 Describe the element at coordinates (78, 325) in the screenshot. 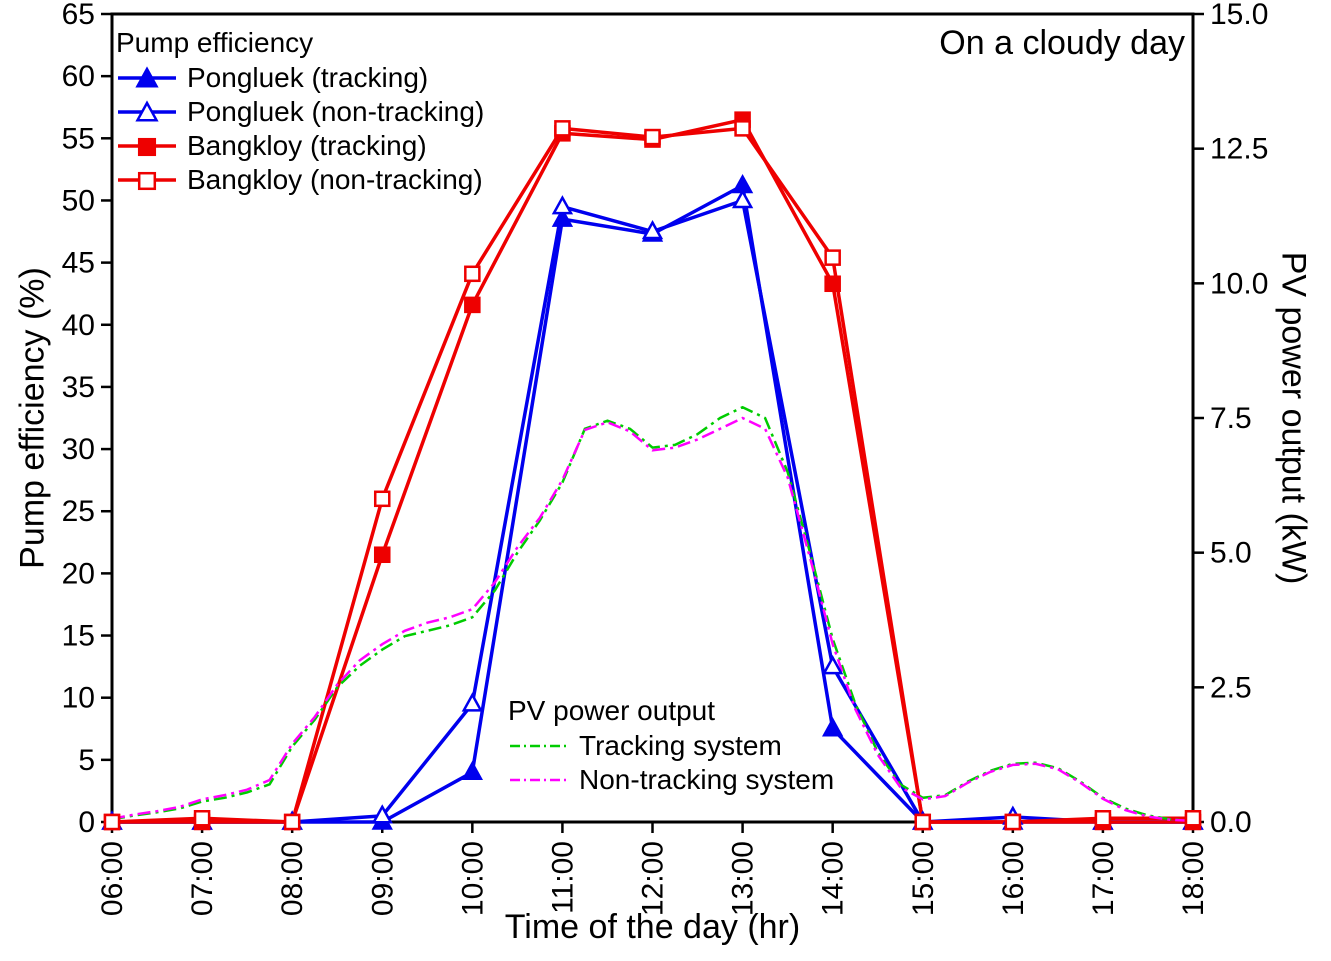

I see `svg-text: 40` at that location.